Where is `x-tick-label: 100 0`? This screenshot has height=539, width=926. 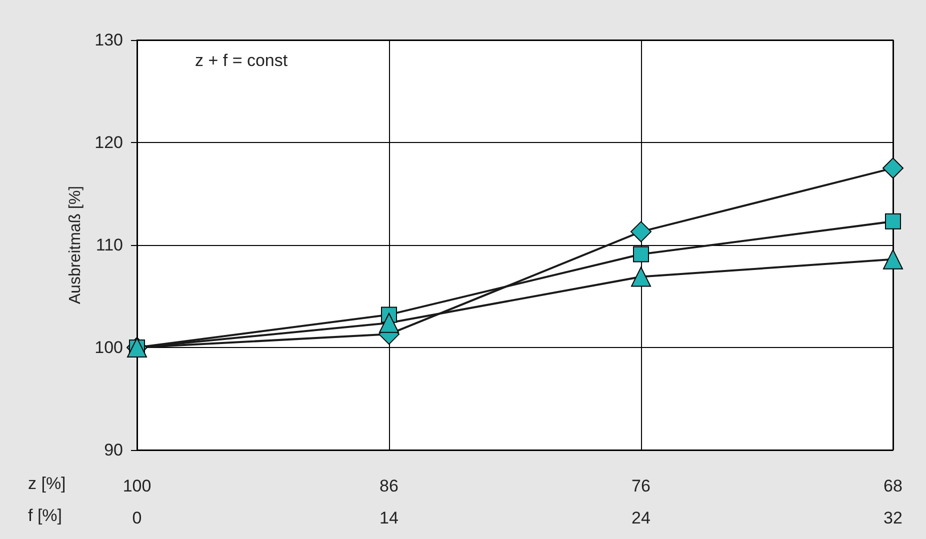
x-tick-label: 100 0 is located at coordinates (137, 502).